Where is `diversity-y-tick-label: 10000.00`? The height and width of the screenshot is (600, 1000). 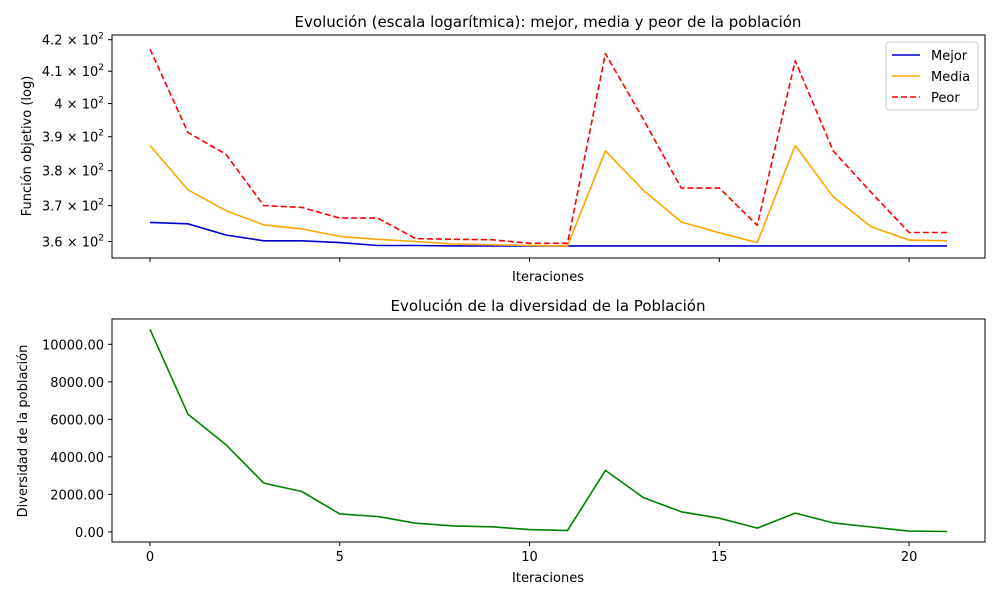
diversity-y-tick-label: 10000.00 is located at coordinates (73, 345).